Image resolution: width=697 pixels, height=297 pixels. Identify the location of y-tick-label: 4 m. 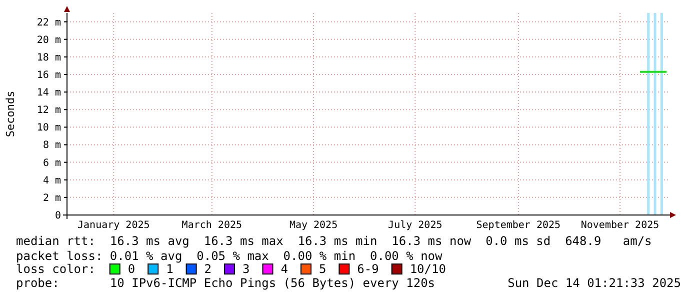
(51, 180).